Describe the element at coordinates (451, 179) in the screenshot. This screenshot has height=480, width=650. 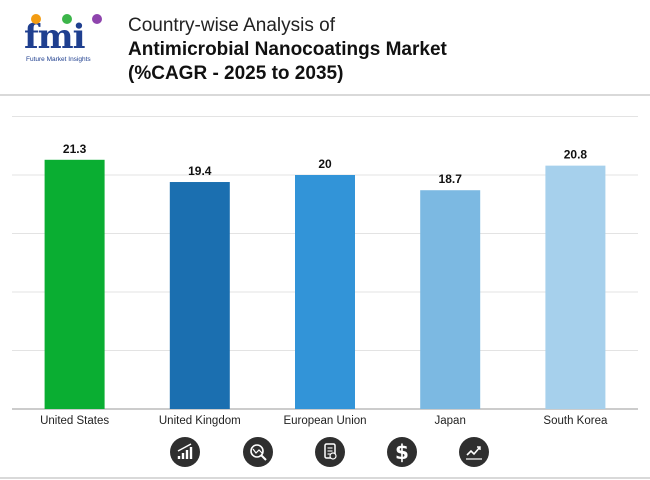
I see `value-label: 18.7` at that location.